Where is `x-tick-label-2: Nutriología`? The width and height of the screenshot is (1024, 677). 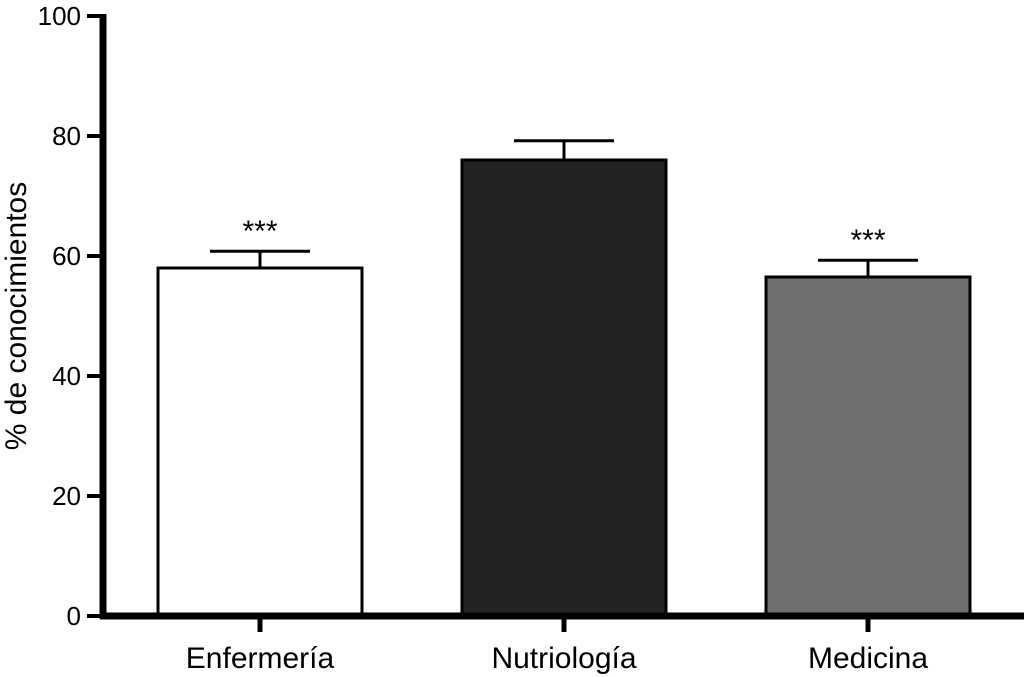 x-tick-label-2: Nutriología is located at coordinates (563, 658).